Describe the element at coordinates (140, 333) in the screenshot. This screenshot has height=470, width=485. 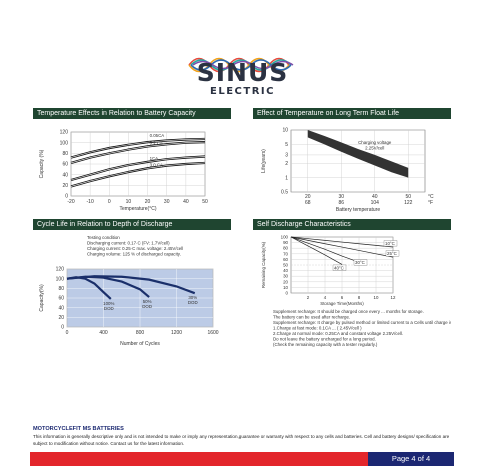
I see `x-tick-label: 800` at that location.